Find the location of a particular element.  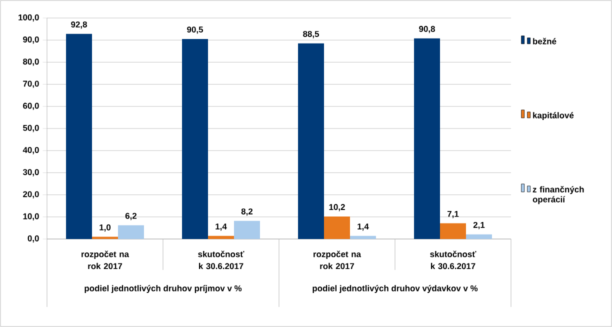

y-tick-label: 30,0 is located at coordinates (30, 172).